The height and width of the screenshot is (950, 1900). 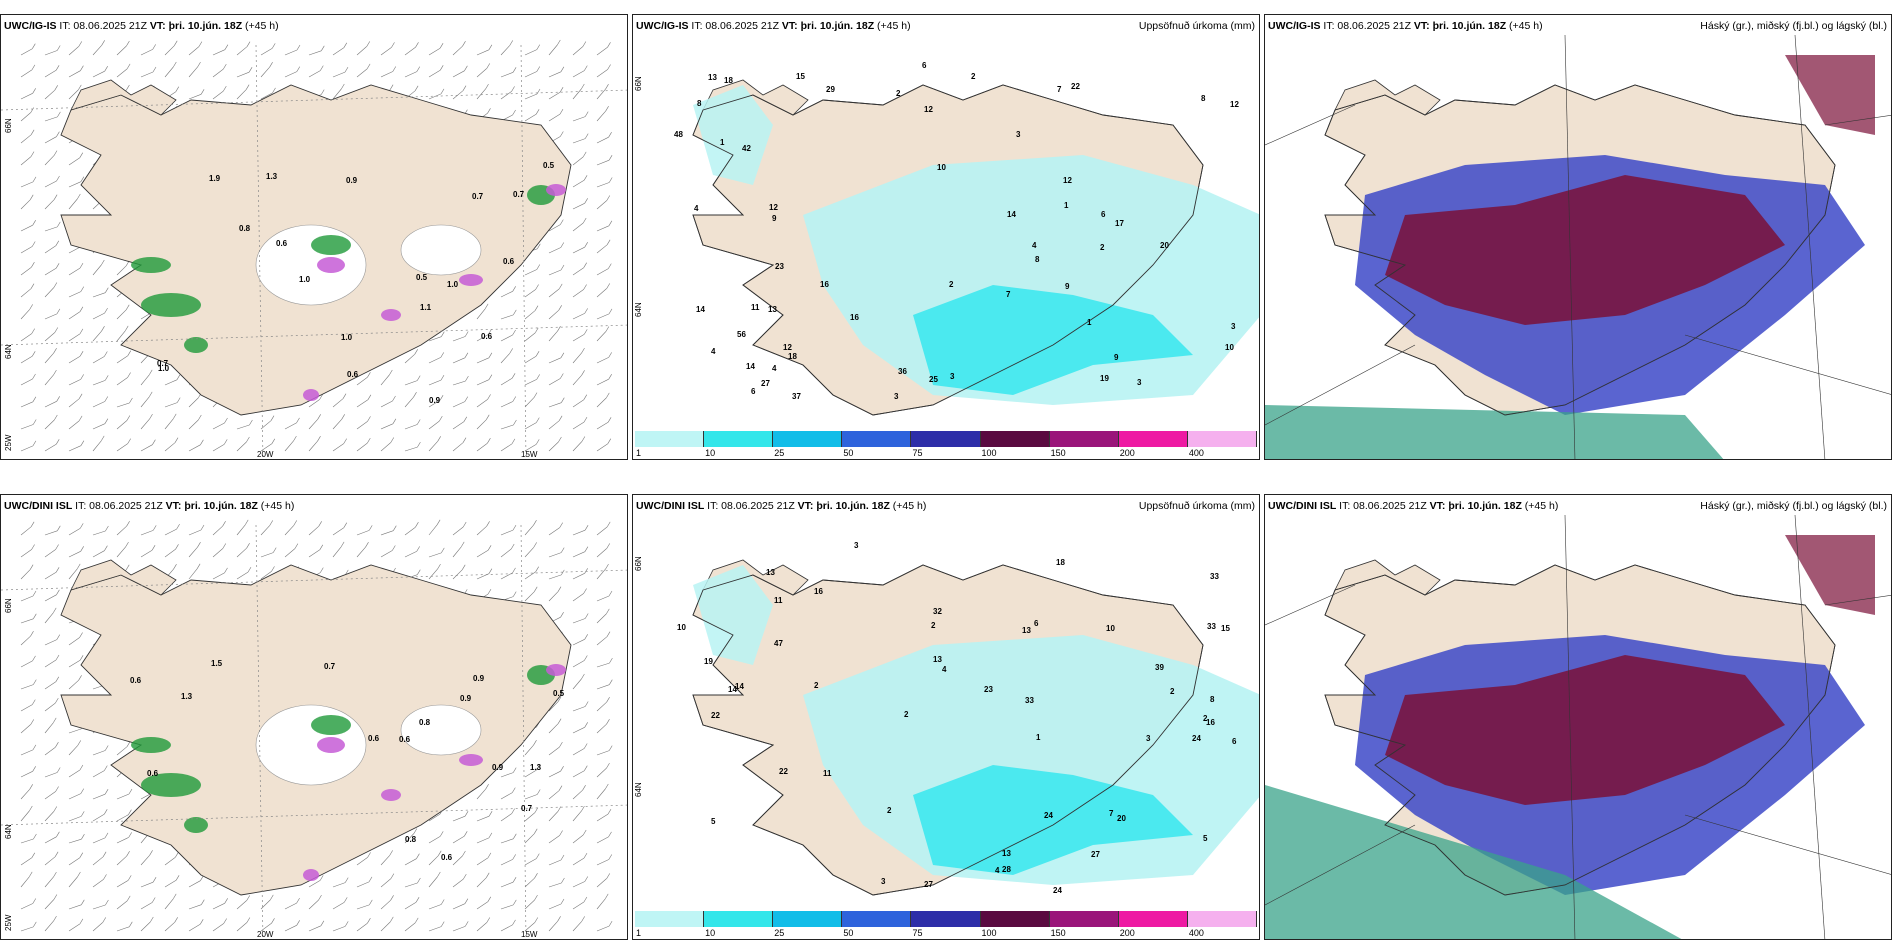 What do you see at coordinates (1159, 667) in the screenshot?
I see `precip-value-label: 39` at bounding box center [1159, 667].